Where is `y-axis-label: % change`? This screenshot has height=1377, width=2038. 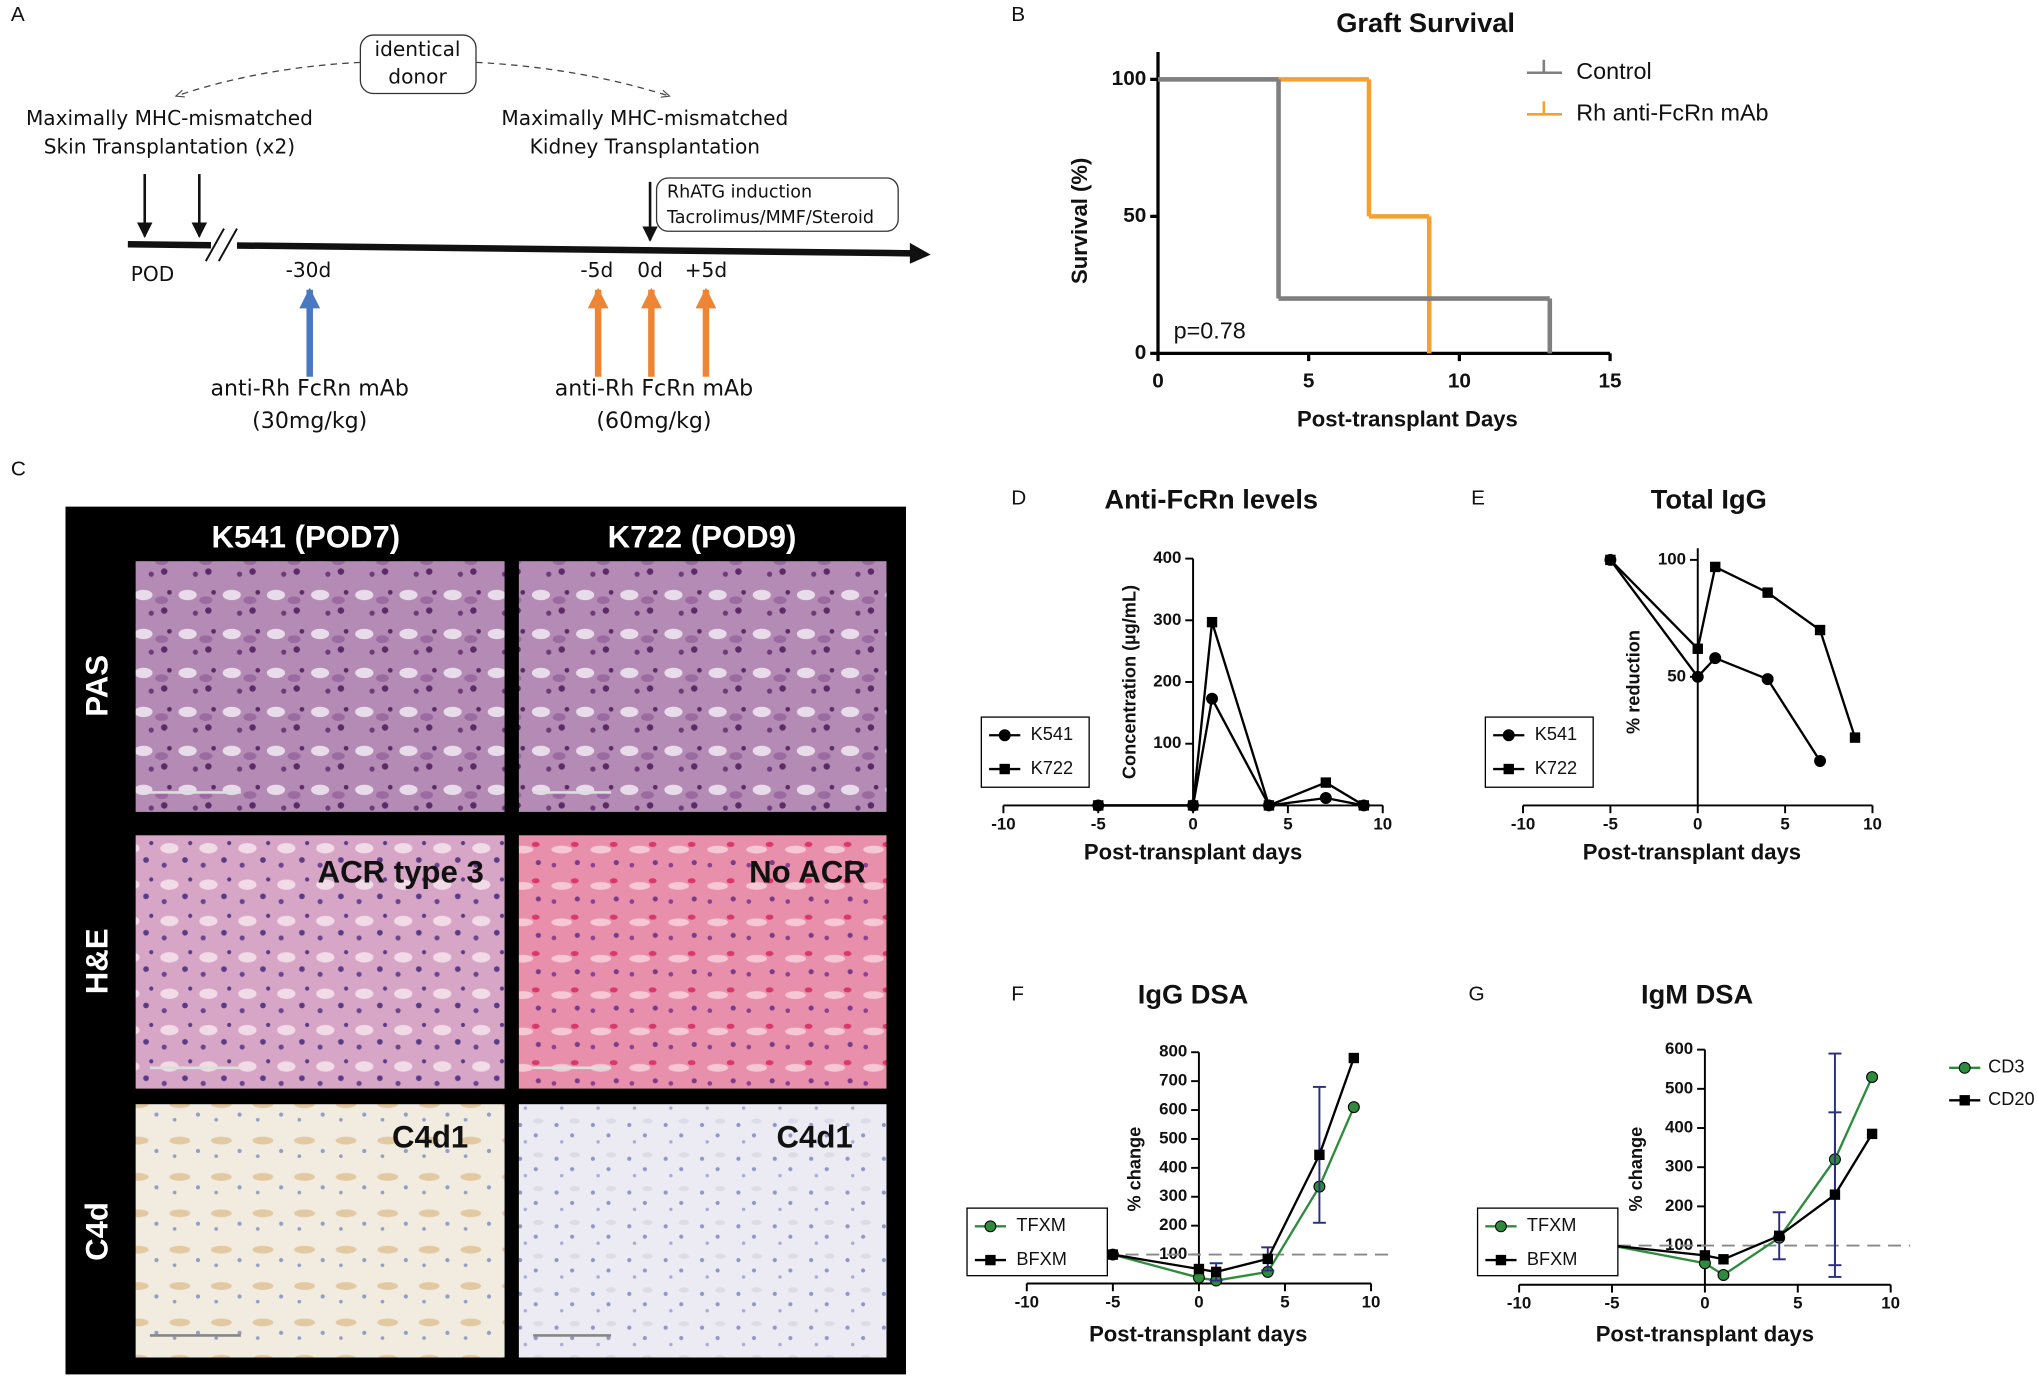 y-axis-label: % change is located at coordinates (1636, 1169).